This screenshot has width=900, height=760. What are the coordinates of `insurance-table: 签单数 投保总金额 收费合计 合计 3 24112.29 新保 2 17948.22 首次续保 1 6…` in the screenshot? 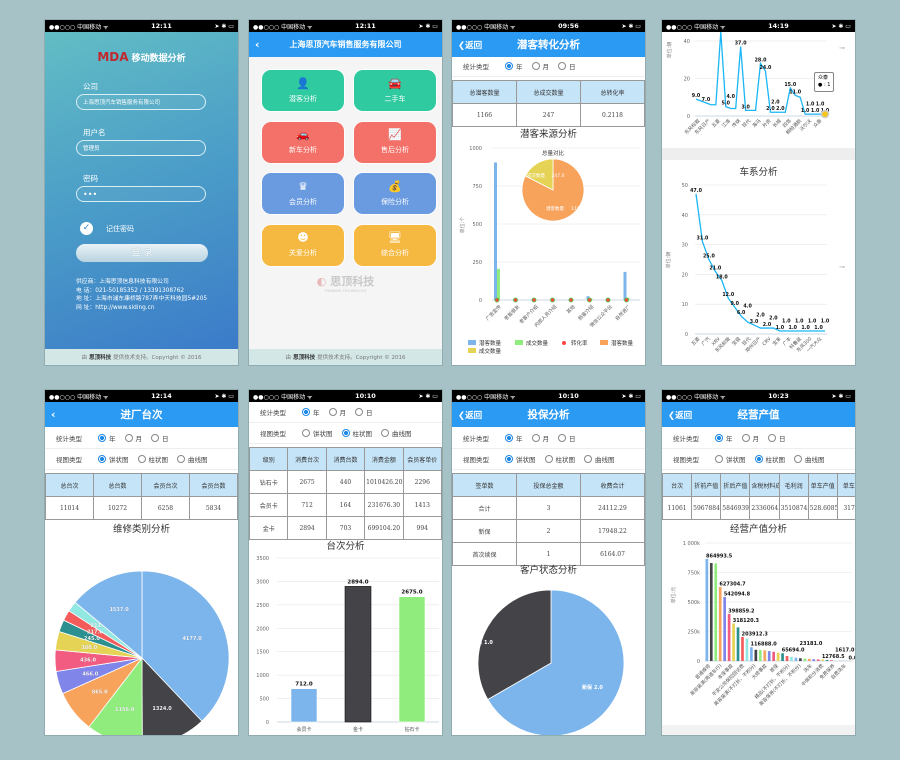 It's located at (548, 519).